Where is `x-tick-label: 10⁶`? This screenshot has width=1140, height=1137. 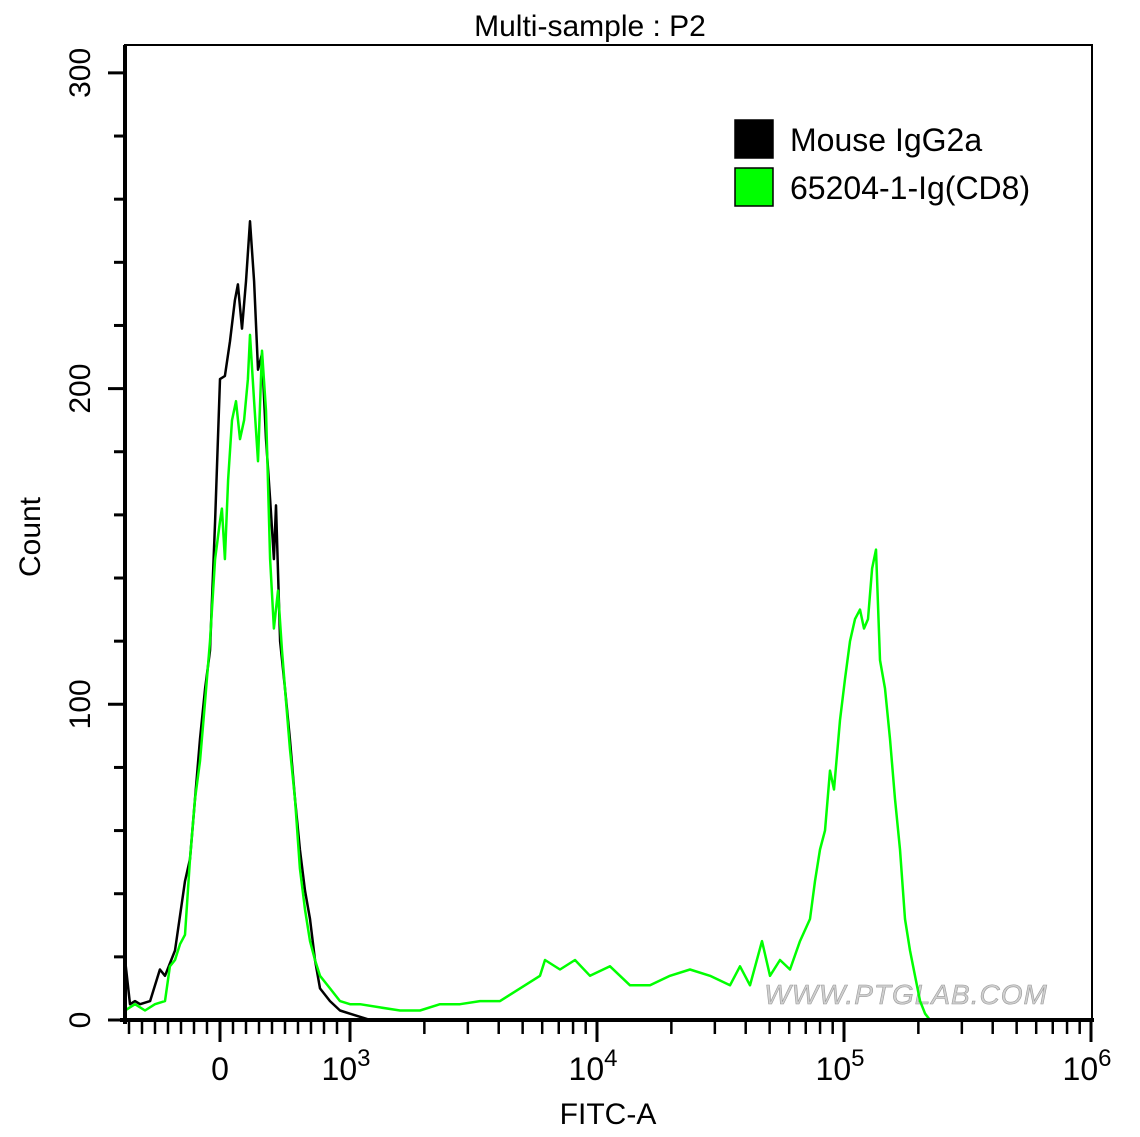 x-tick-label: 10⁶ is located at coordinates (1087, 1066).